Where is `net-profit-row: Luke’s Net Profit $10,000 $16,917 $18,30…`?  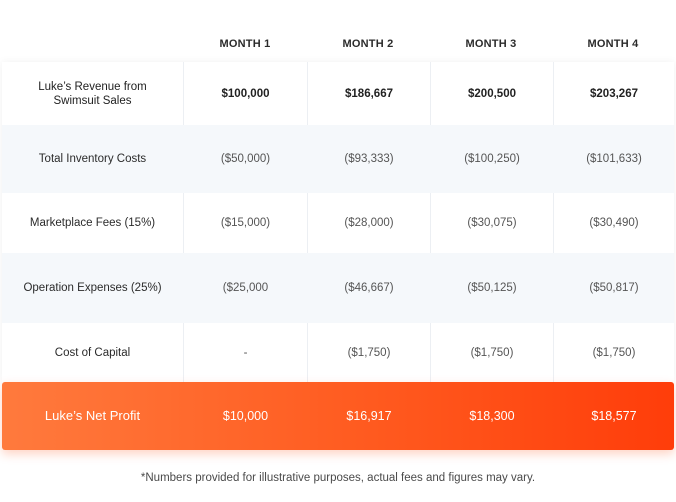
net-profit-row: Luke’s Net Profit $10,000 $16,917 $18,30… is located at coordinates (338, 416).